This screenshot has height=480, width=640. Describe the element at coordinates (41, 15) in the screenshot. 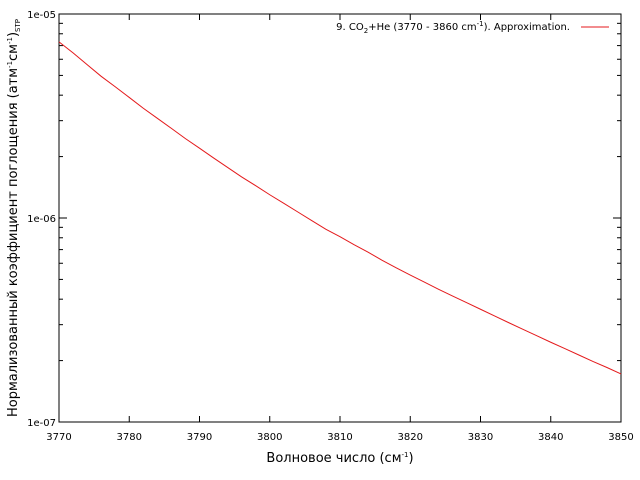

I see `y-tick-label: 1e-05` at that location.